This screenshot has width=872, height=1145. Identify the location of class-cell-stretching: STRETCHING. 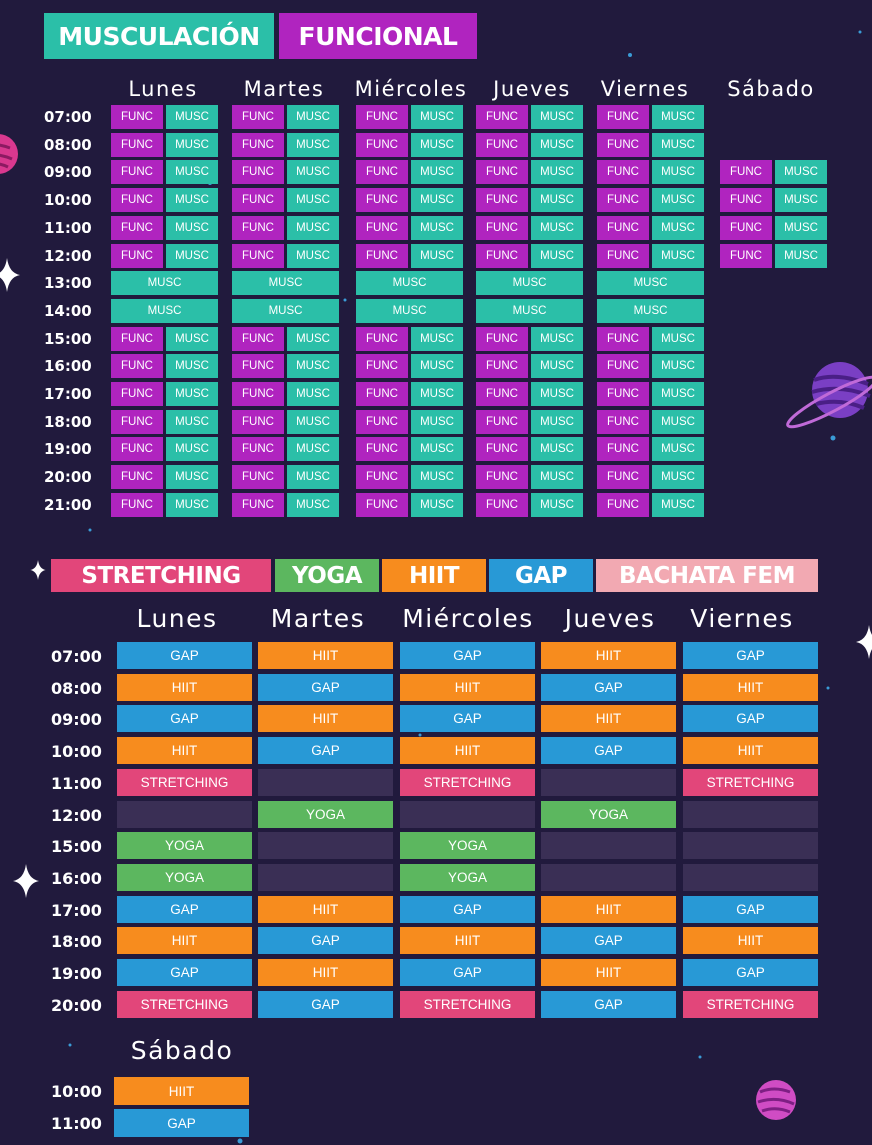
(184, 782).